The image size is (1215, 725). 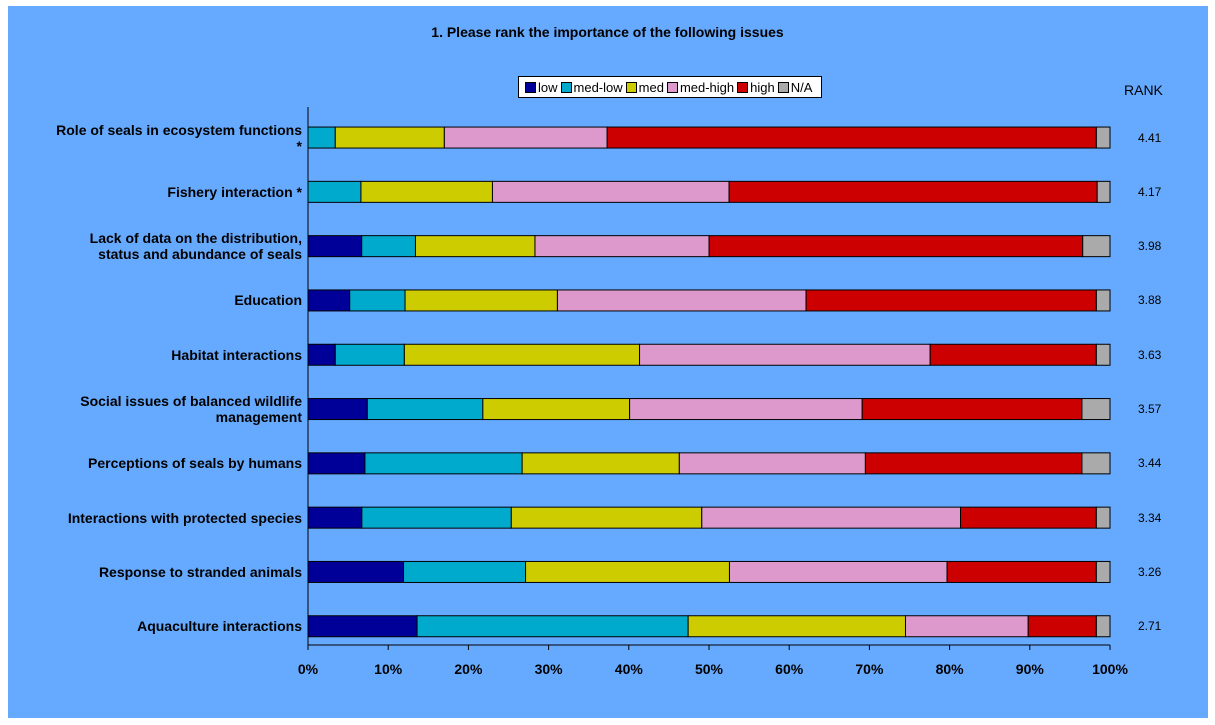 I want to click on category-label: Education, so click(x=153, y=300).